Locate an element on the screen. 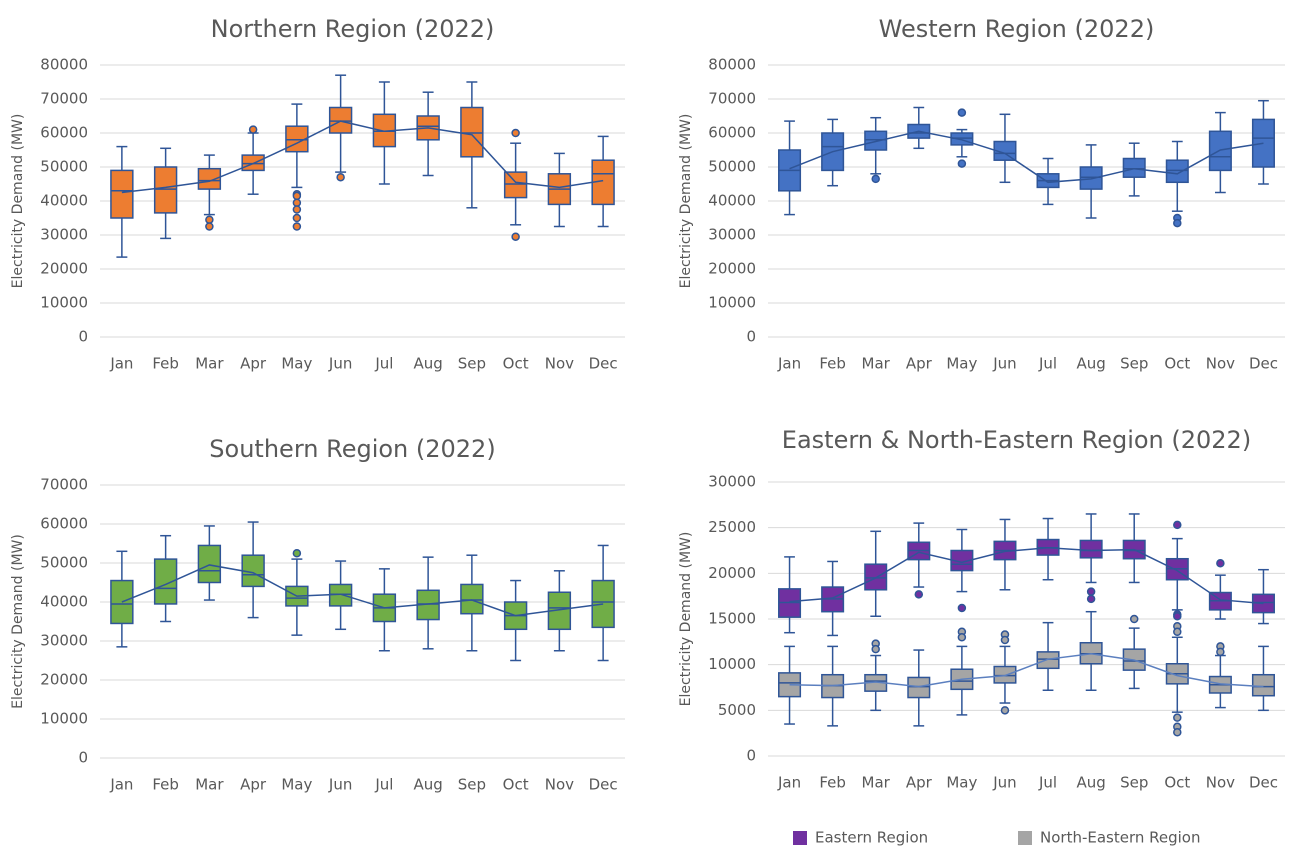  y-tick-label: 60000 is located at coordinates (64, 524).